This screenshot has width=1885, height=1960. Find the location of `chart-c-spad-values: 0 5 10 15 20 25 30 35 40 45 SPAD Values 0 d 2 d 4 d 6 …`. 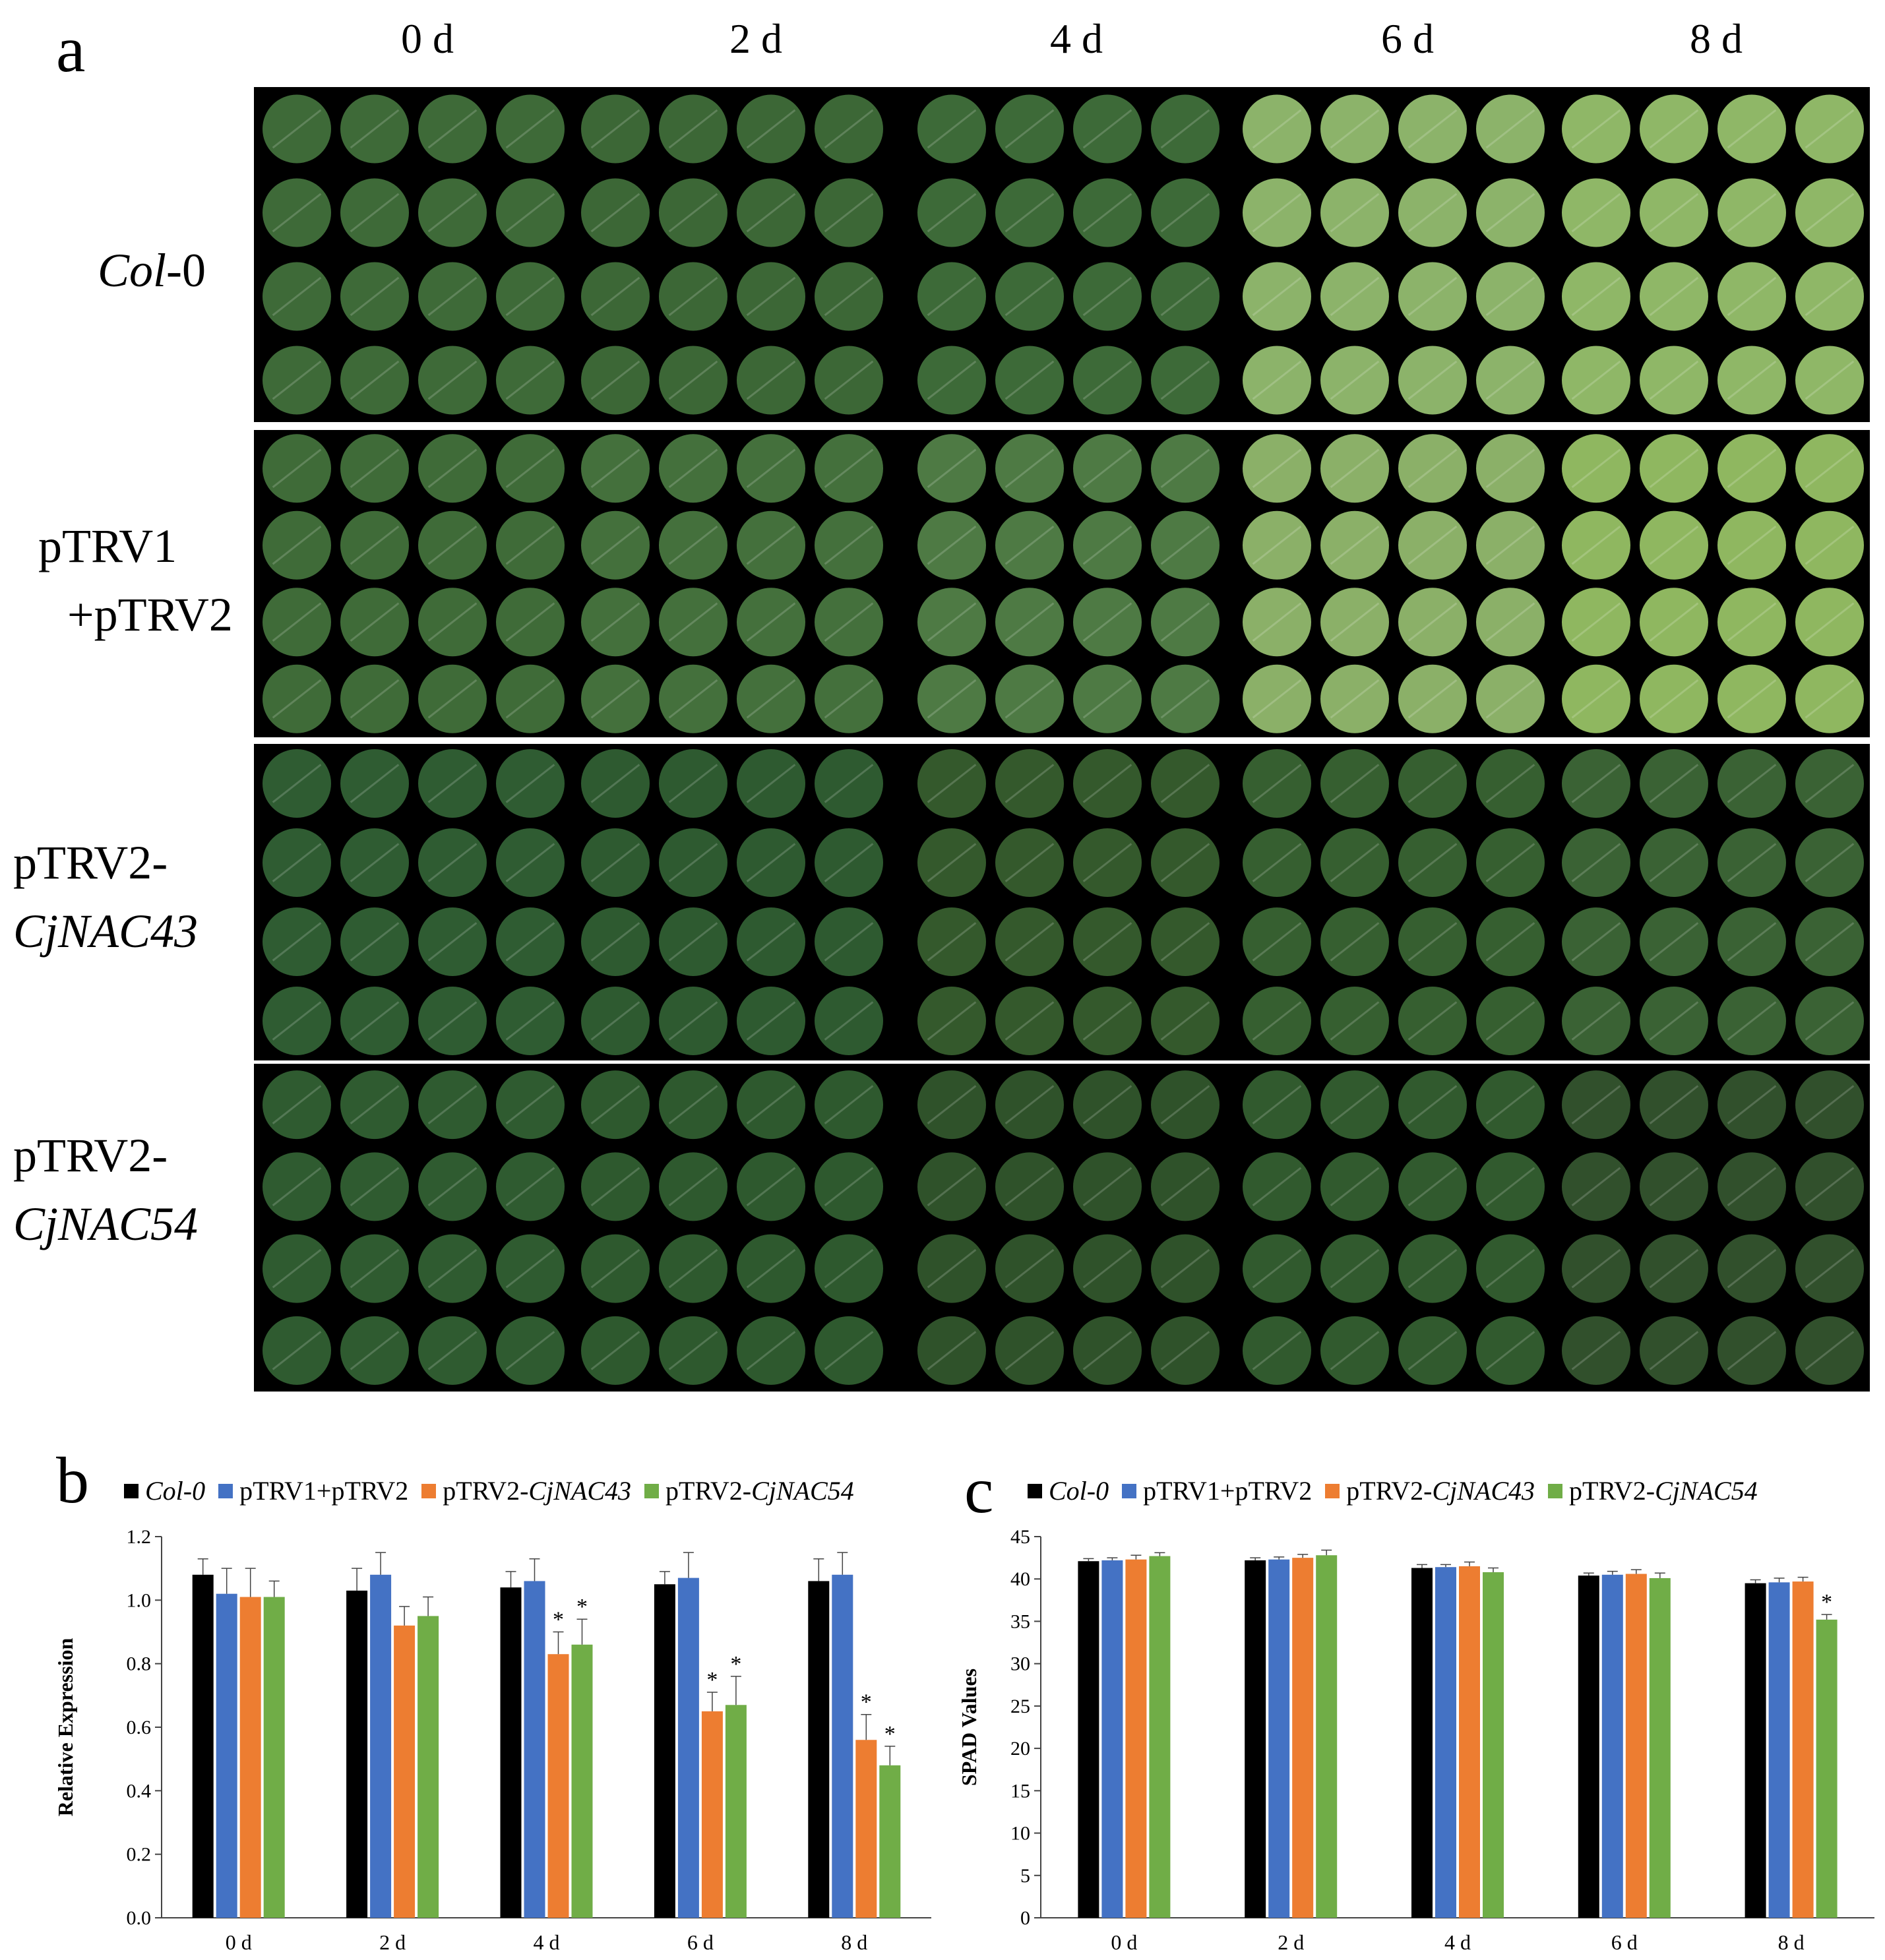

chart-c-spad-values: 0 5 10 15 20 25 30 35 40 45 SPAD Values 0 d 2 d 4 d 6 … is located at coordinates (1415, 1740).